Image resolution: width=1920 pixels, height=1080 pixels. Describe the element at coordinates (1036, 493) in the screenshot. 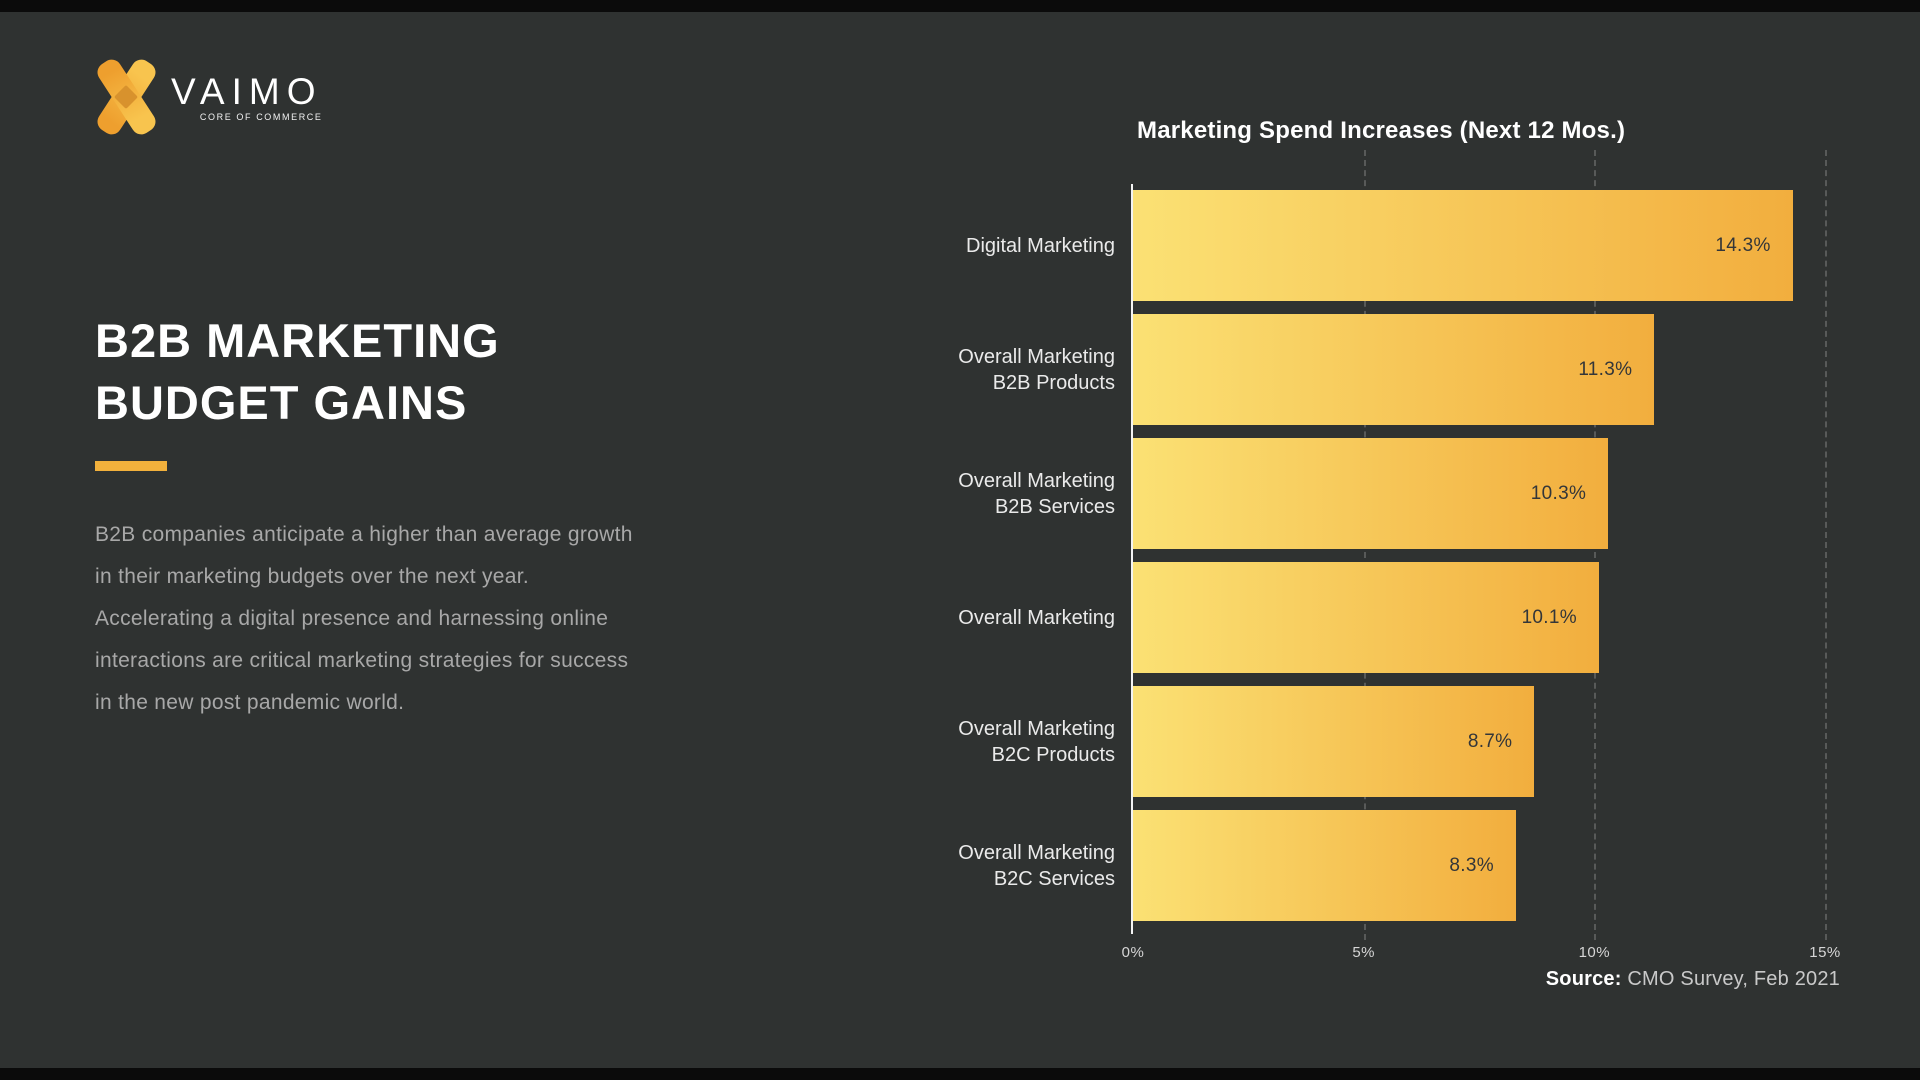

I see `bar-category-label: Overall Marketing B2B Services` at that location.